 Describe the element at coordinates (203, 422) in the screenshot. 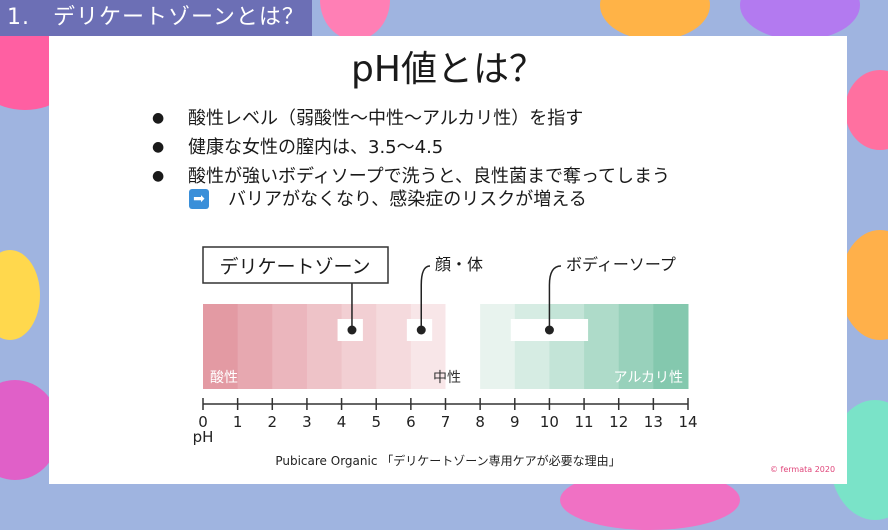

I see `ph-tick-label: 0` at that location.